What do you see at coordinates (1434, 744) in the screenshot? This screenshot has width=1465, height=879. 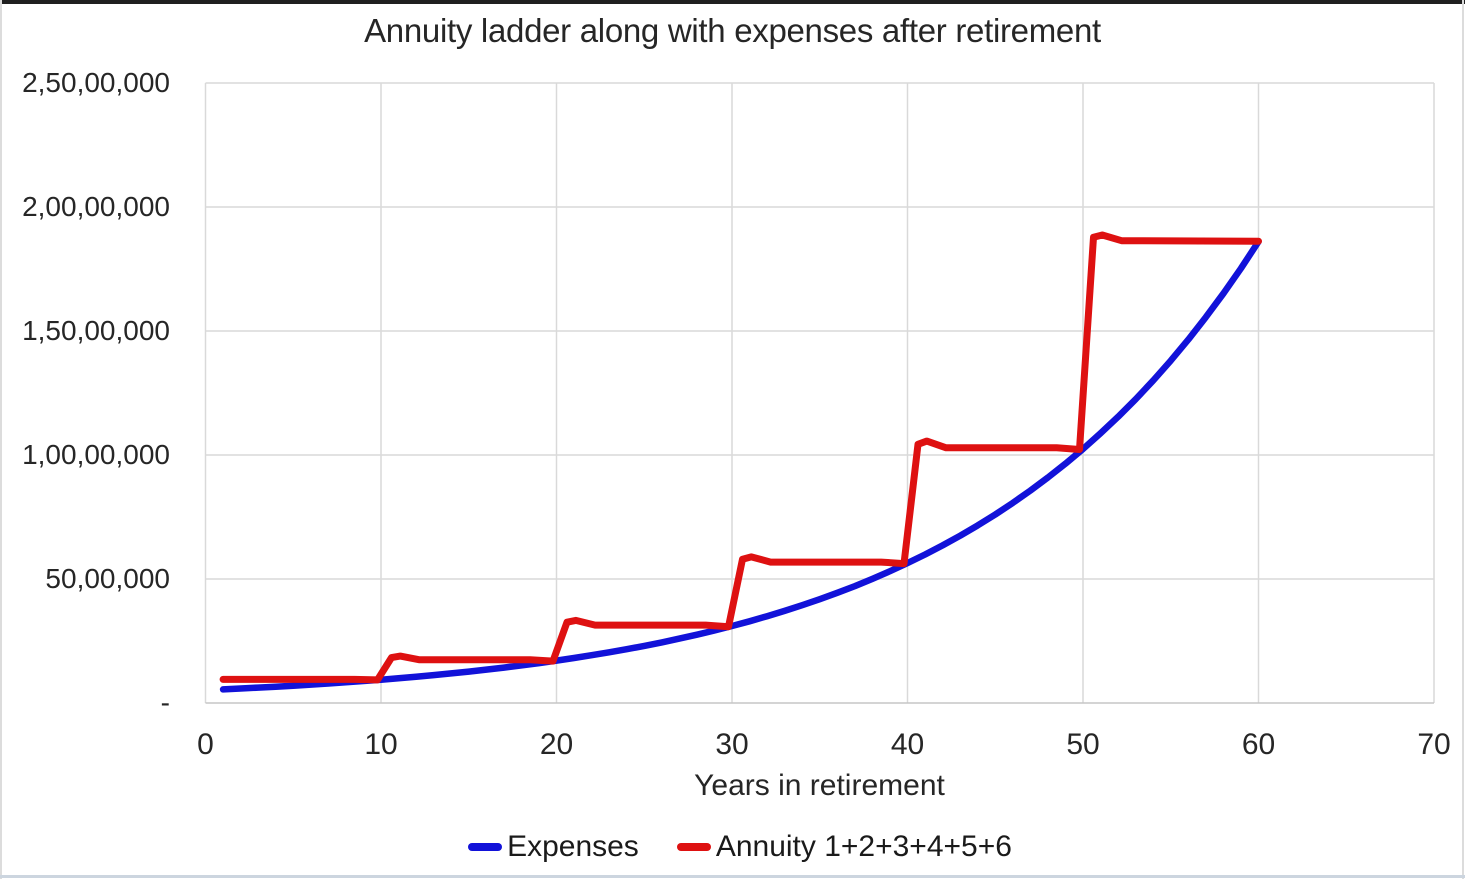 I see `x-axis-tick-label: 70` at bounding box center [1434, 744].